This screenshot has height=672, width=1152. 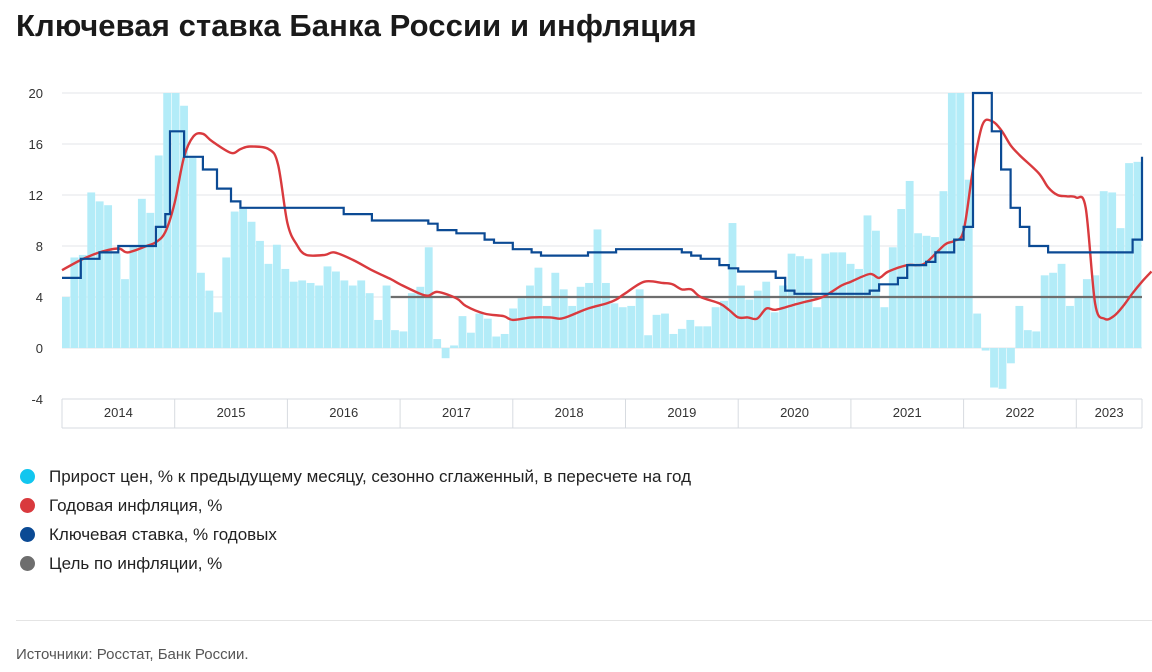 What do you see at coordinates (36, 195) in the screenshot?
I see `y-tick-label: 12` at bounding box center [36, 195].